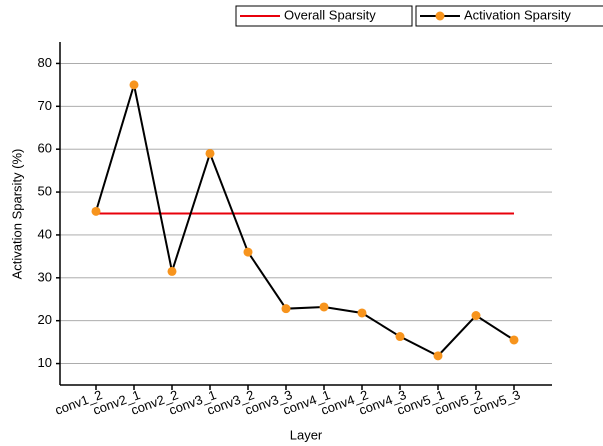 This screenshot has width=603, height=446. What do you see at coordinates (45, 362) in the screenshot?
I see `y-tick-label: 10` at bounding box center [45, 362].